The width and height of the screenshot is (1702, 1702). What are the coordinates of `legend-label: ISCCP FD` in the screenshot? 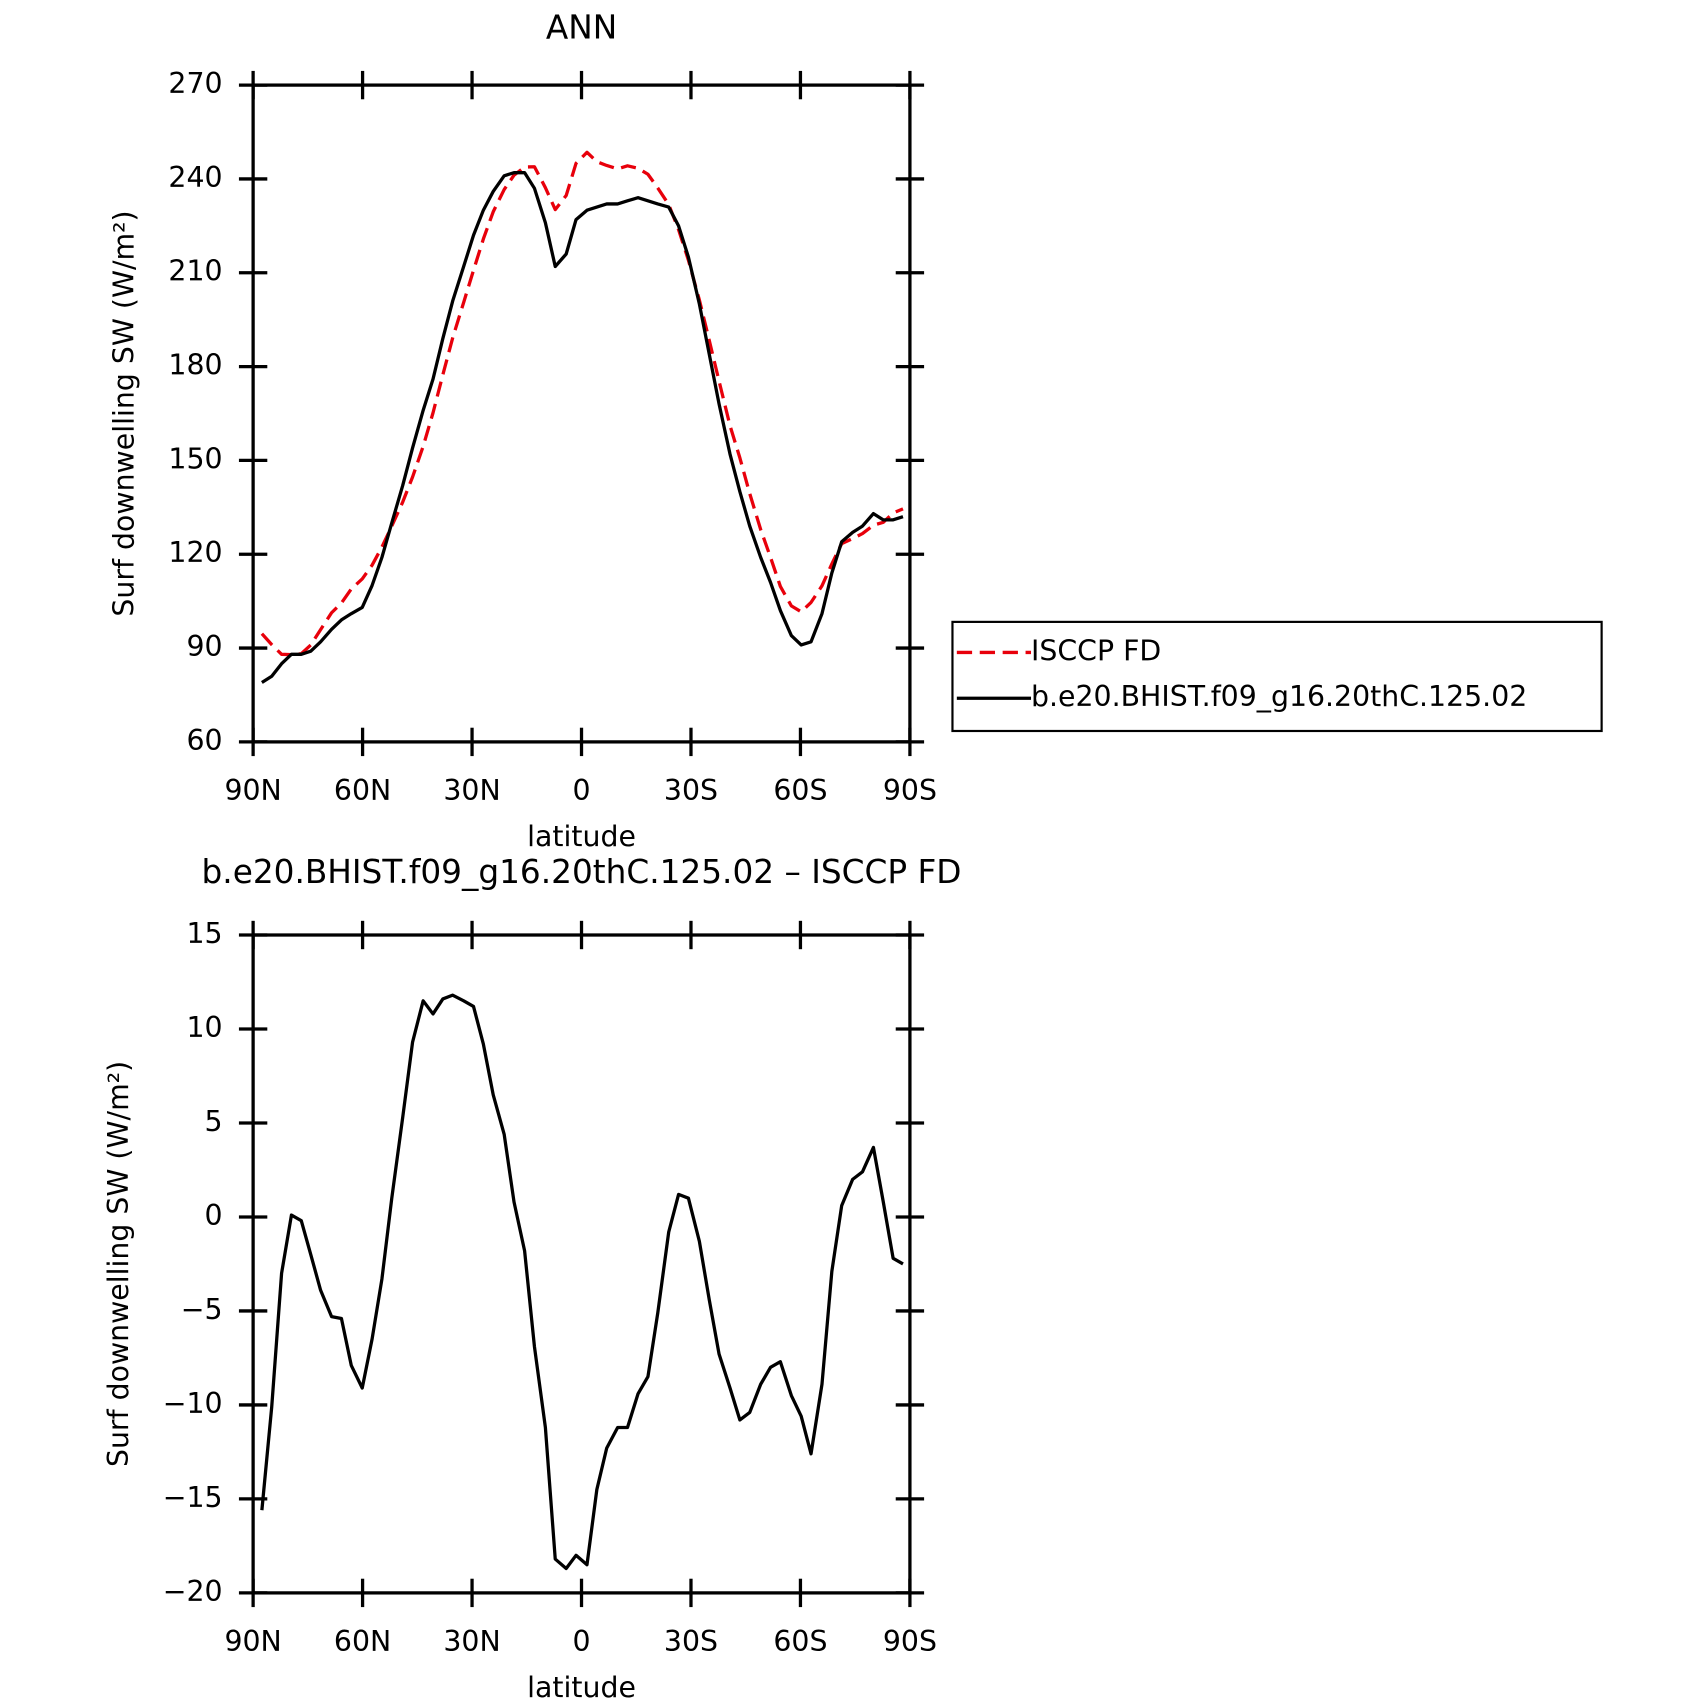 It's located at (1096, 650).